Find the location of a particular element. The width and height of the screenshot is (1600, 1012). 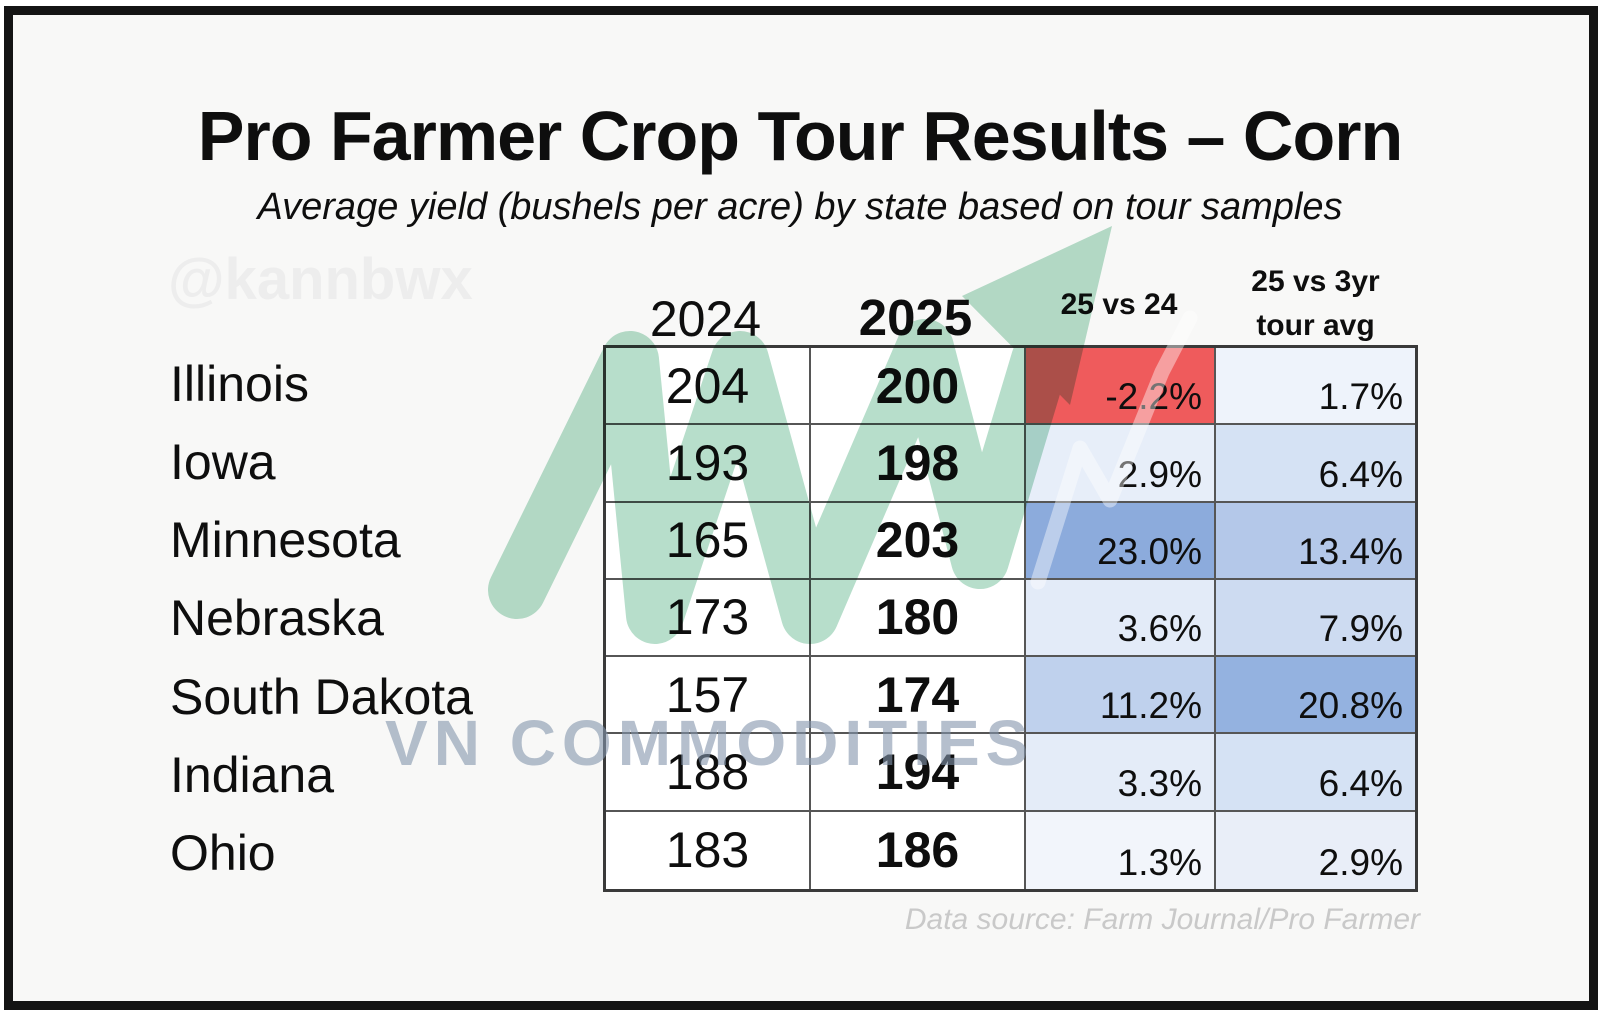

cell-change-vs-2024: 2.9% is located at coordinates (1121, 464).